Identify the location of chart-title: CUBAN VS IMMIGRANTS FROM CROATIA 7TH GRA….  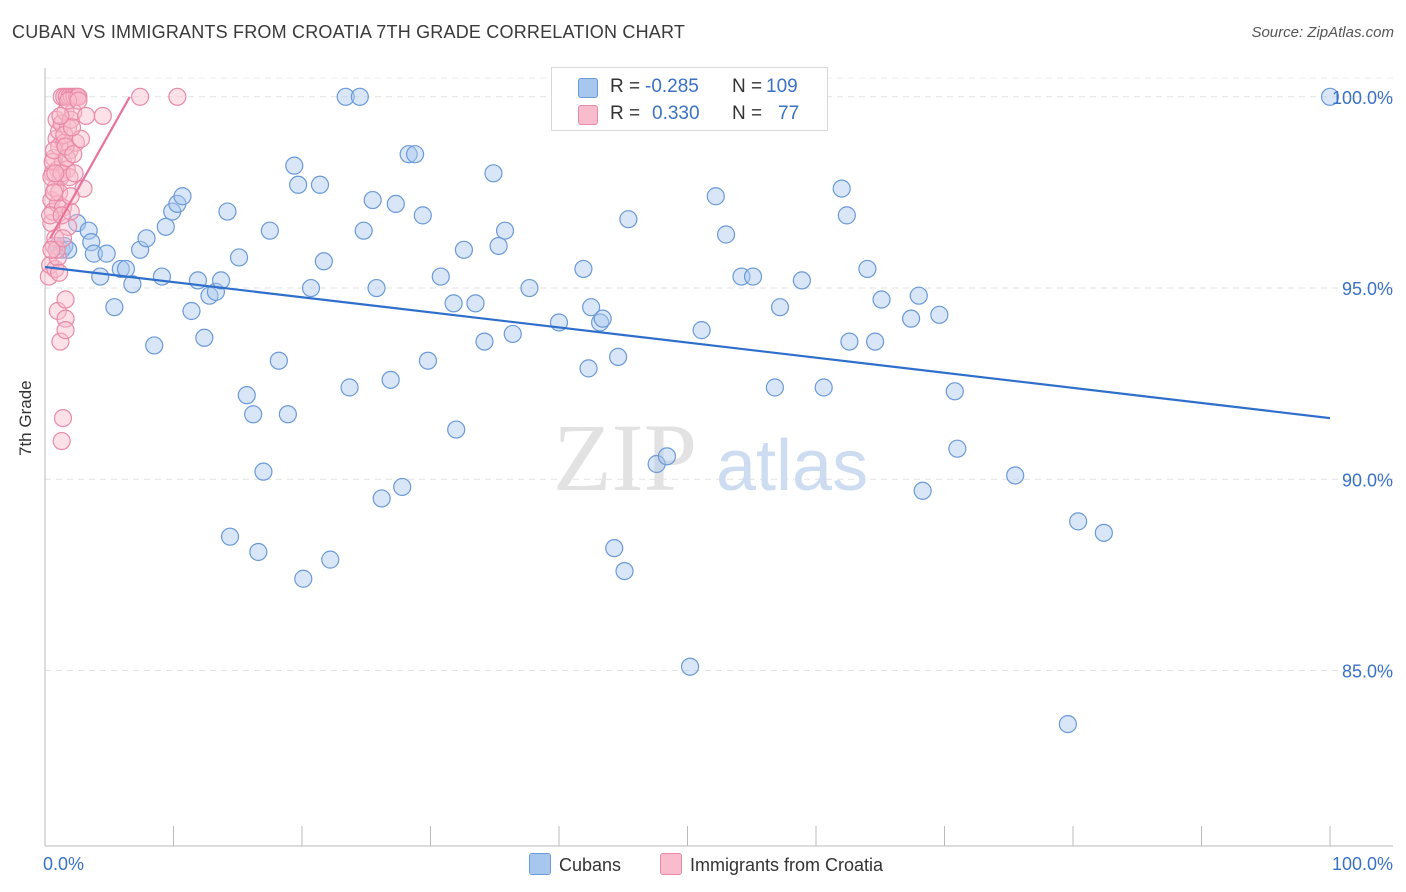
(349, 32).